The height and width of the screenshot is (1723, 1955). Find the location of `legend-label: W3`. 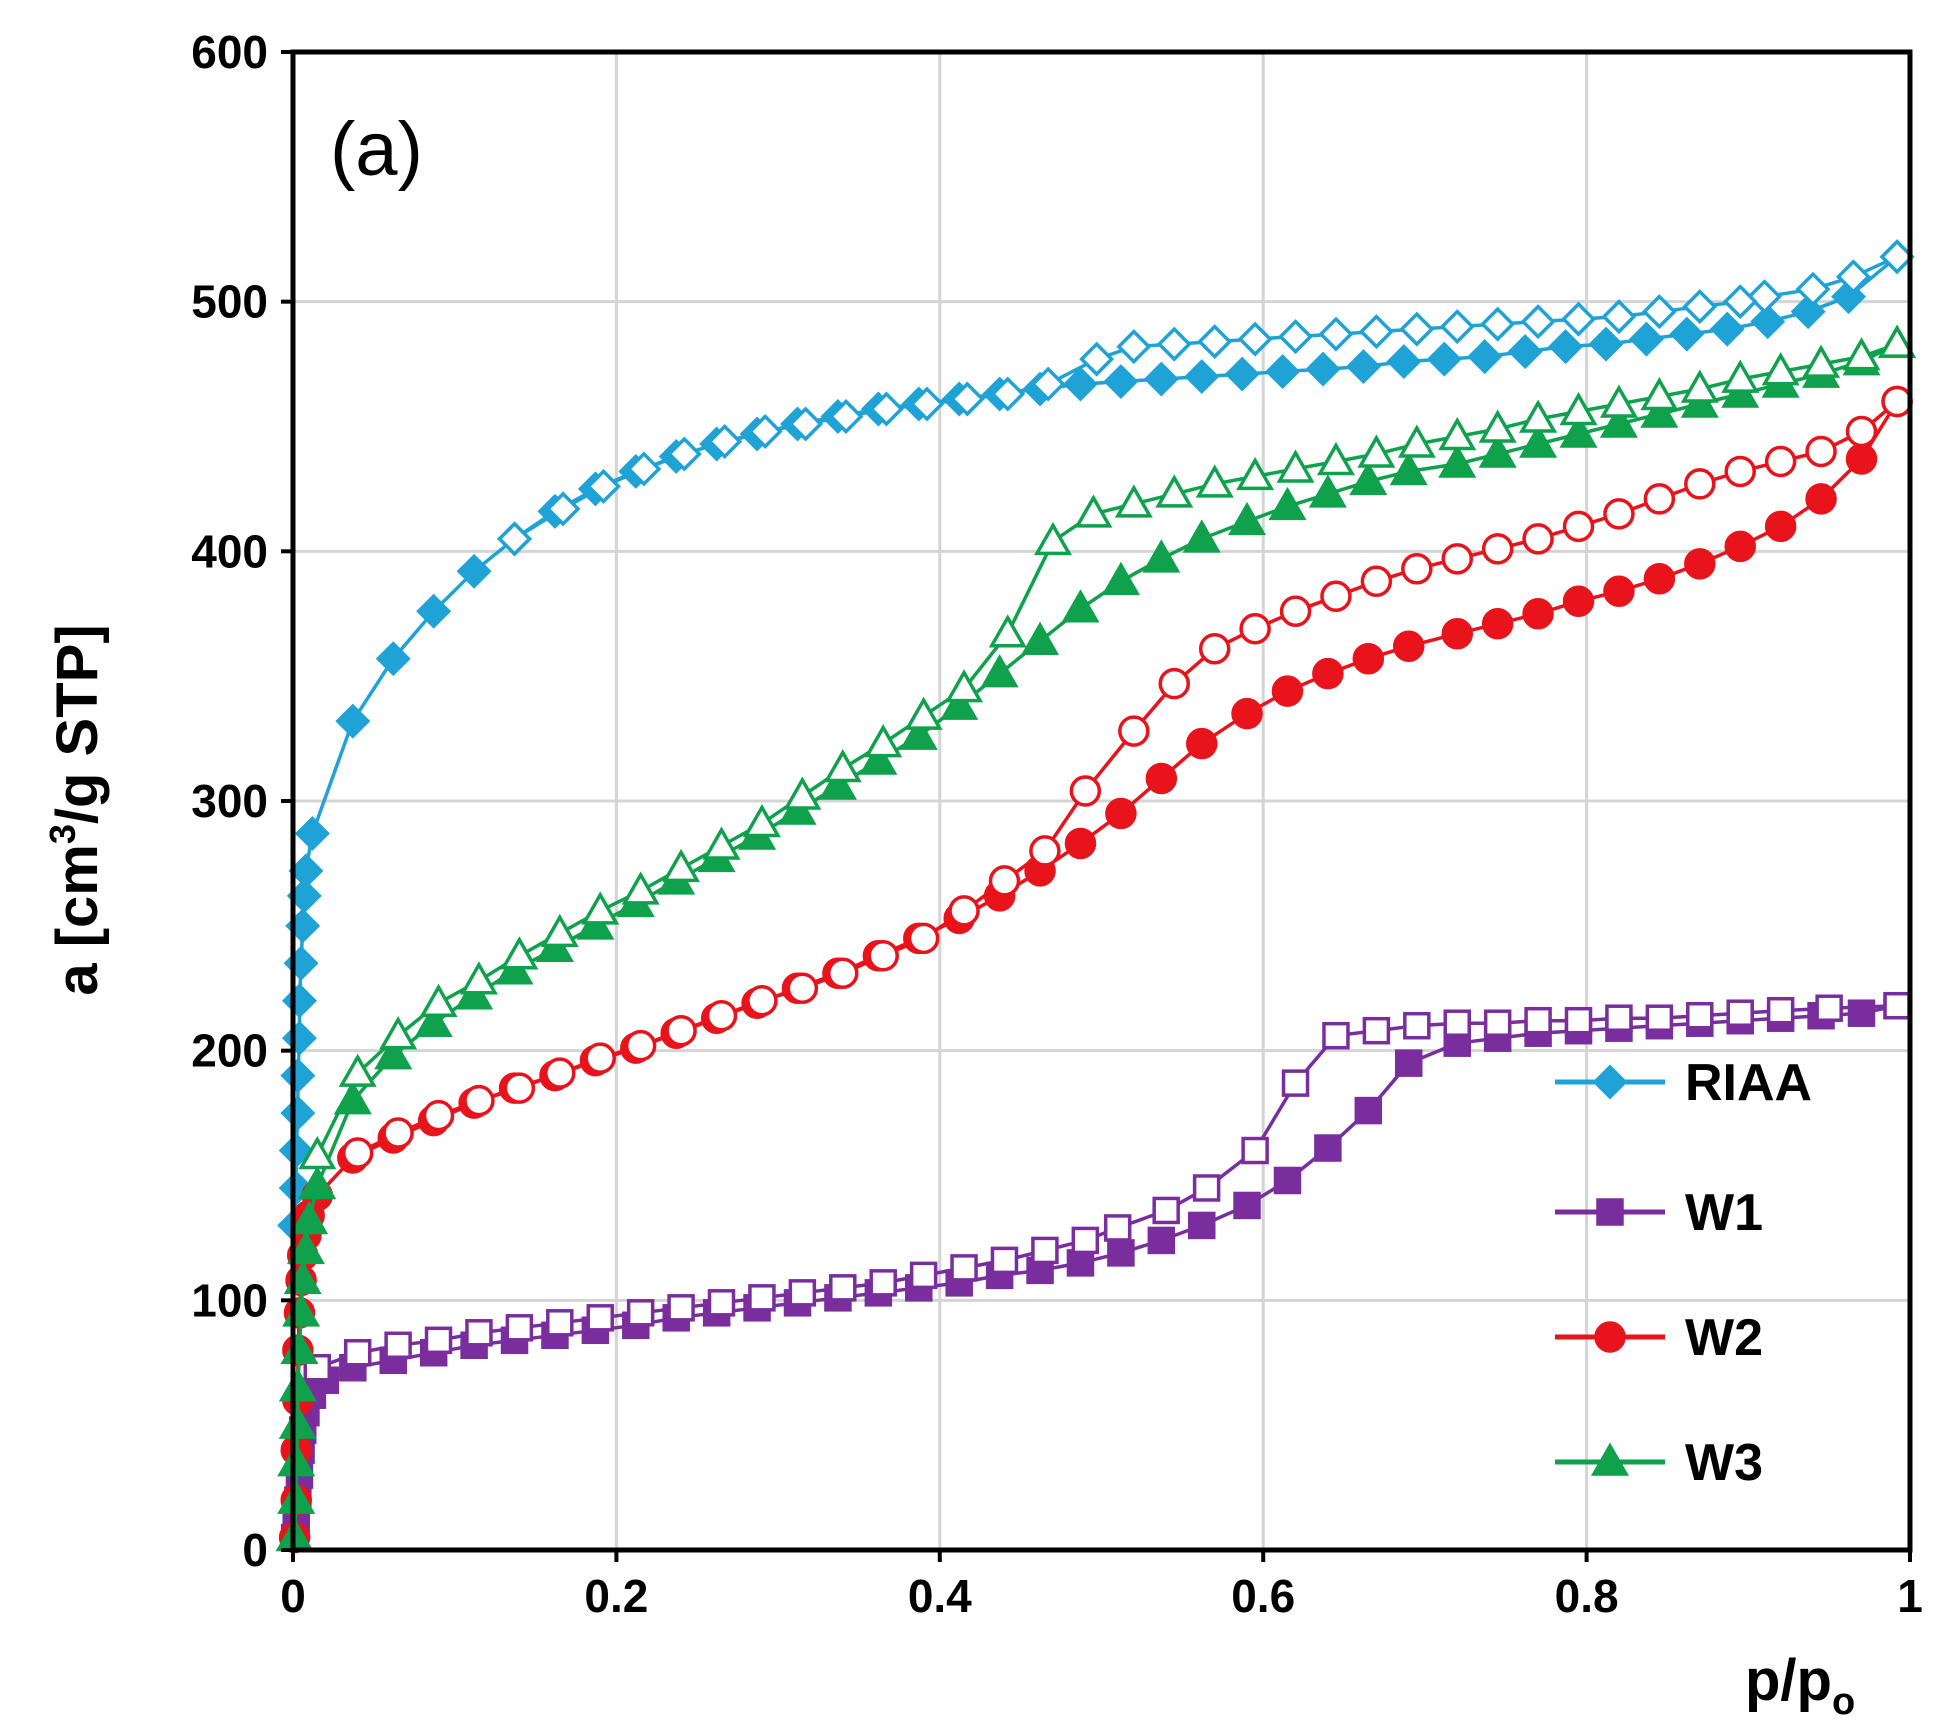

legend-label: W3 is located at coordinates (1724, 1463).